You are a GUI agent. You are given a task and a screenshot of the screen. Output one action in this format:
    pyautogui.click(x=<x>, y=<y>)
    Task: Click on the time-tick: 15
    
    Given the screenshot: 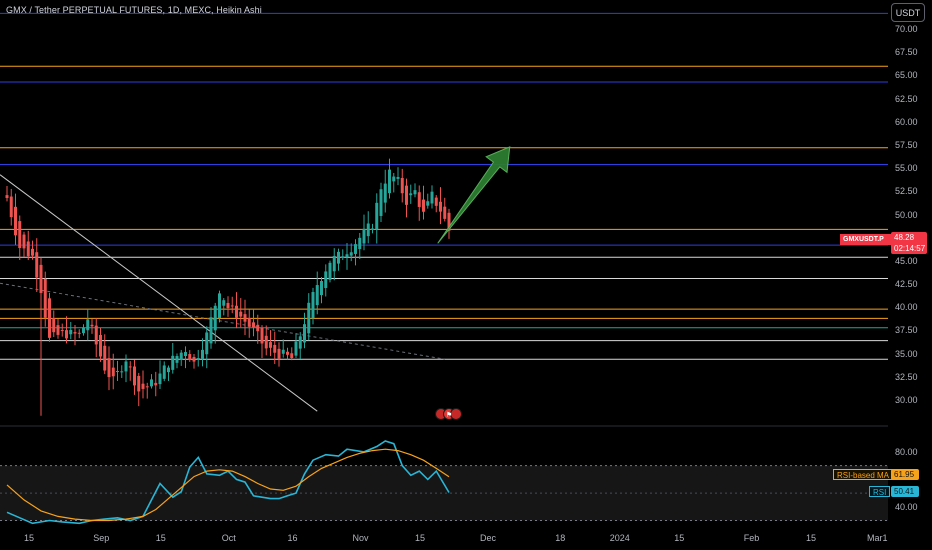 What is the action you would take?
    pyautogui.click(x=29, y=538)
    